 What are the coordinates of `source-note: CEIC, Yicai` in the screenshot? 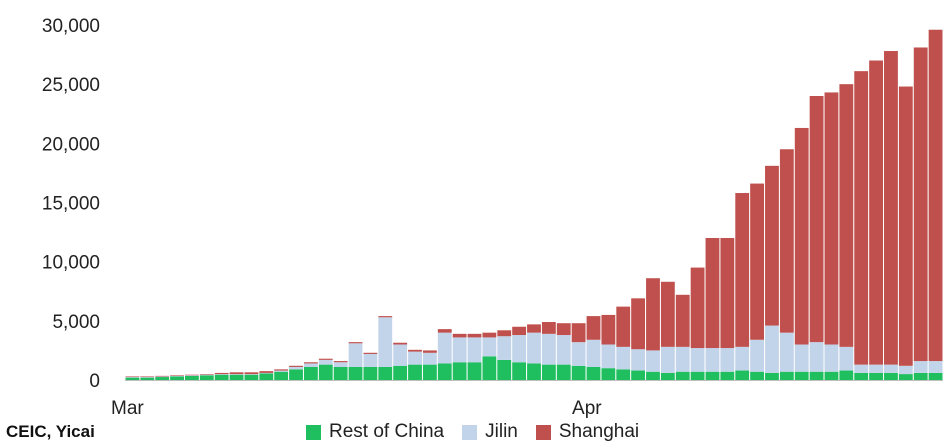 It's located at (50, 431).